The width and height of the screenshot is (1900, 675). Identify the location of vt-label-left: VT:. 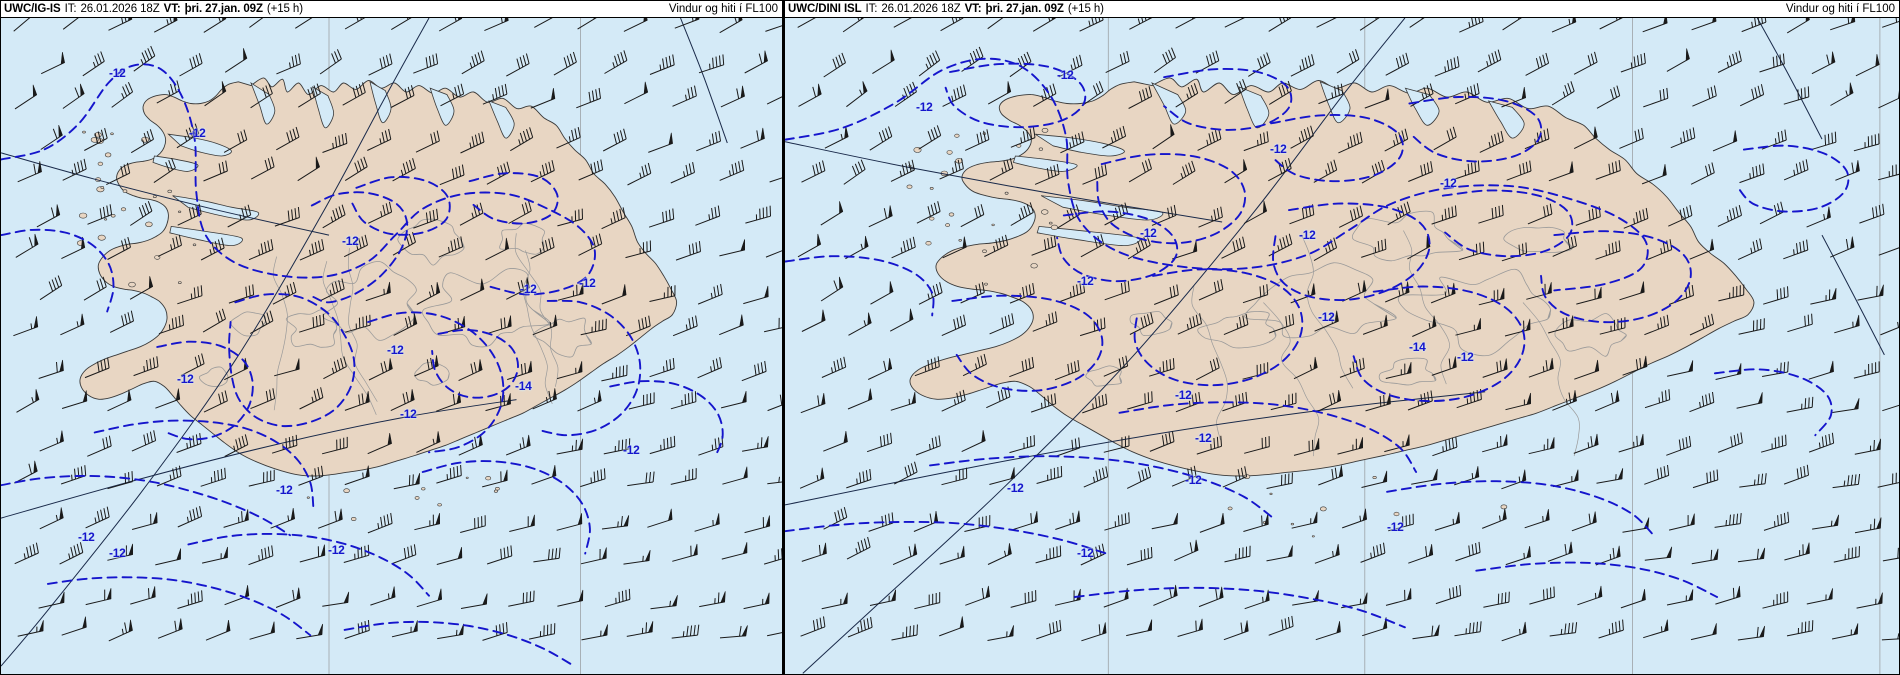
(172, 9).